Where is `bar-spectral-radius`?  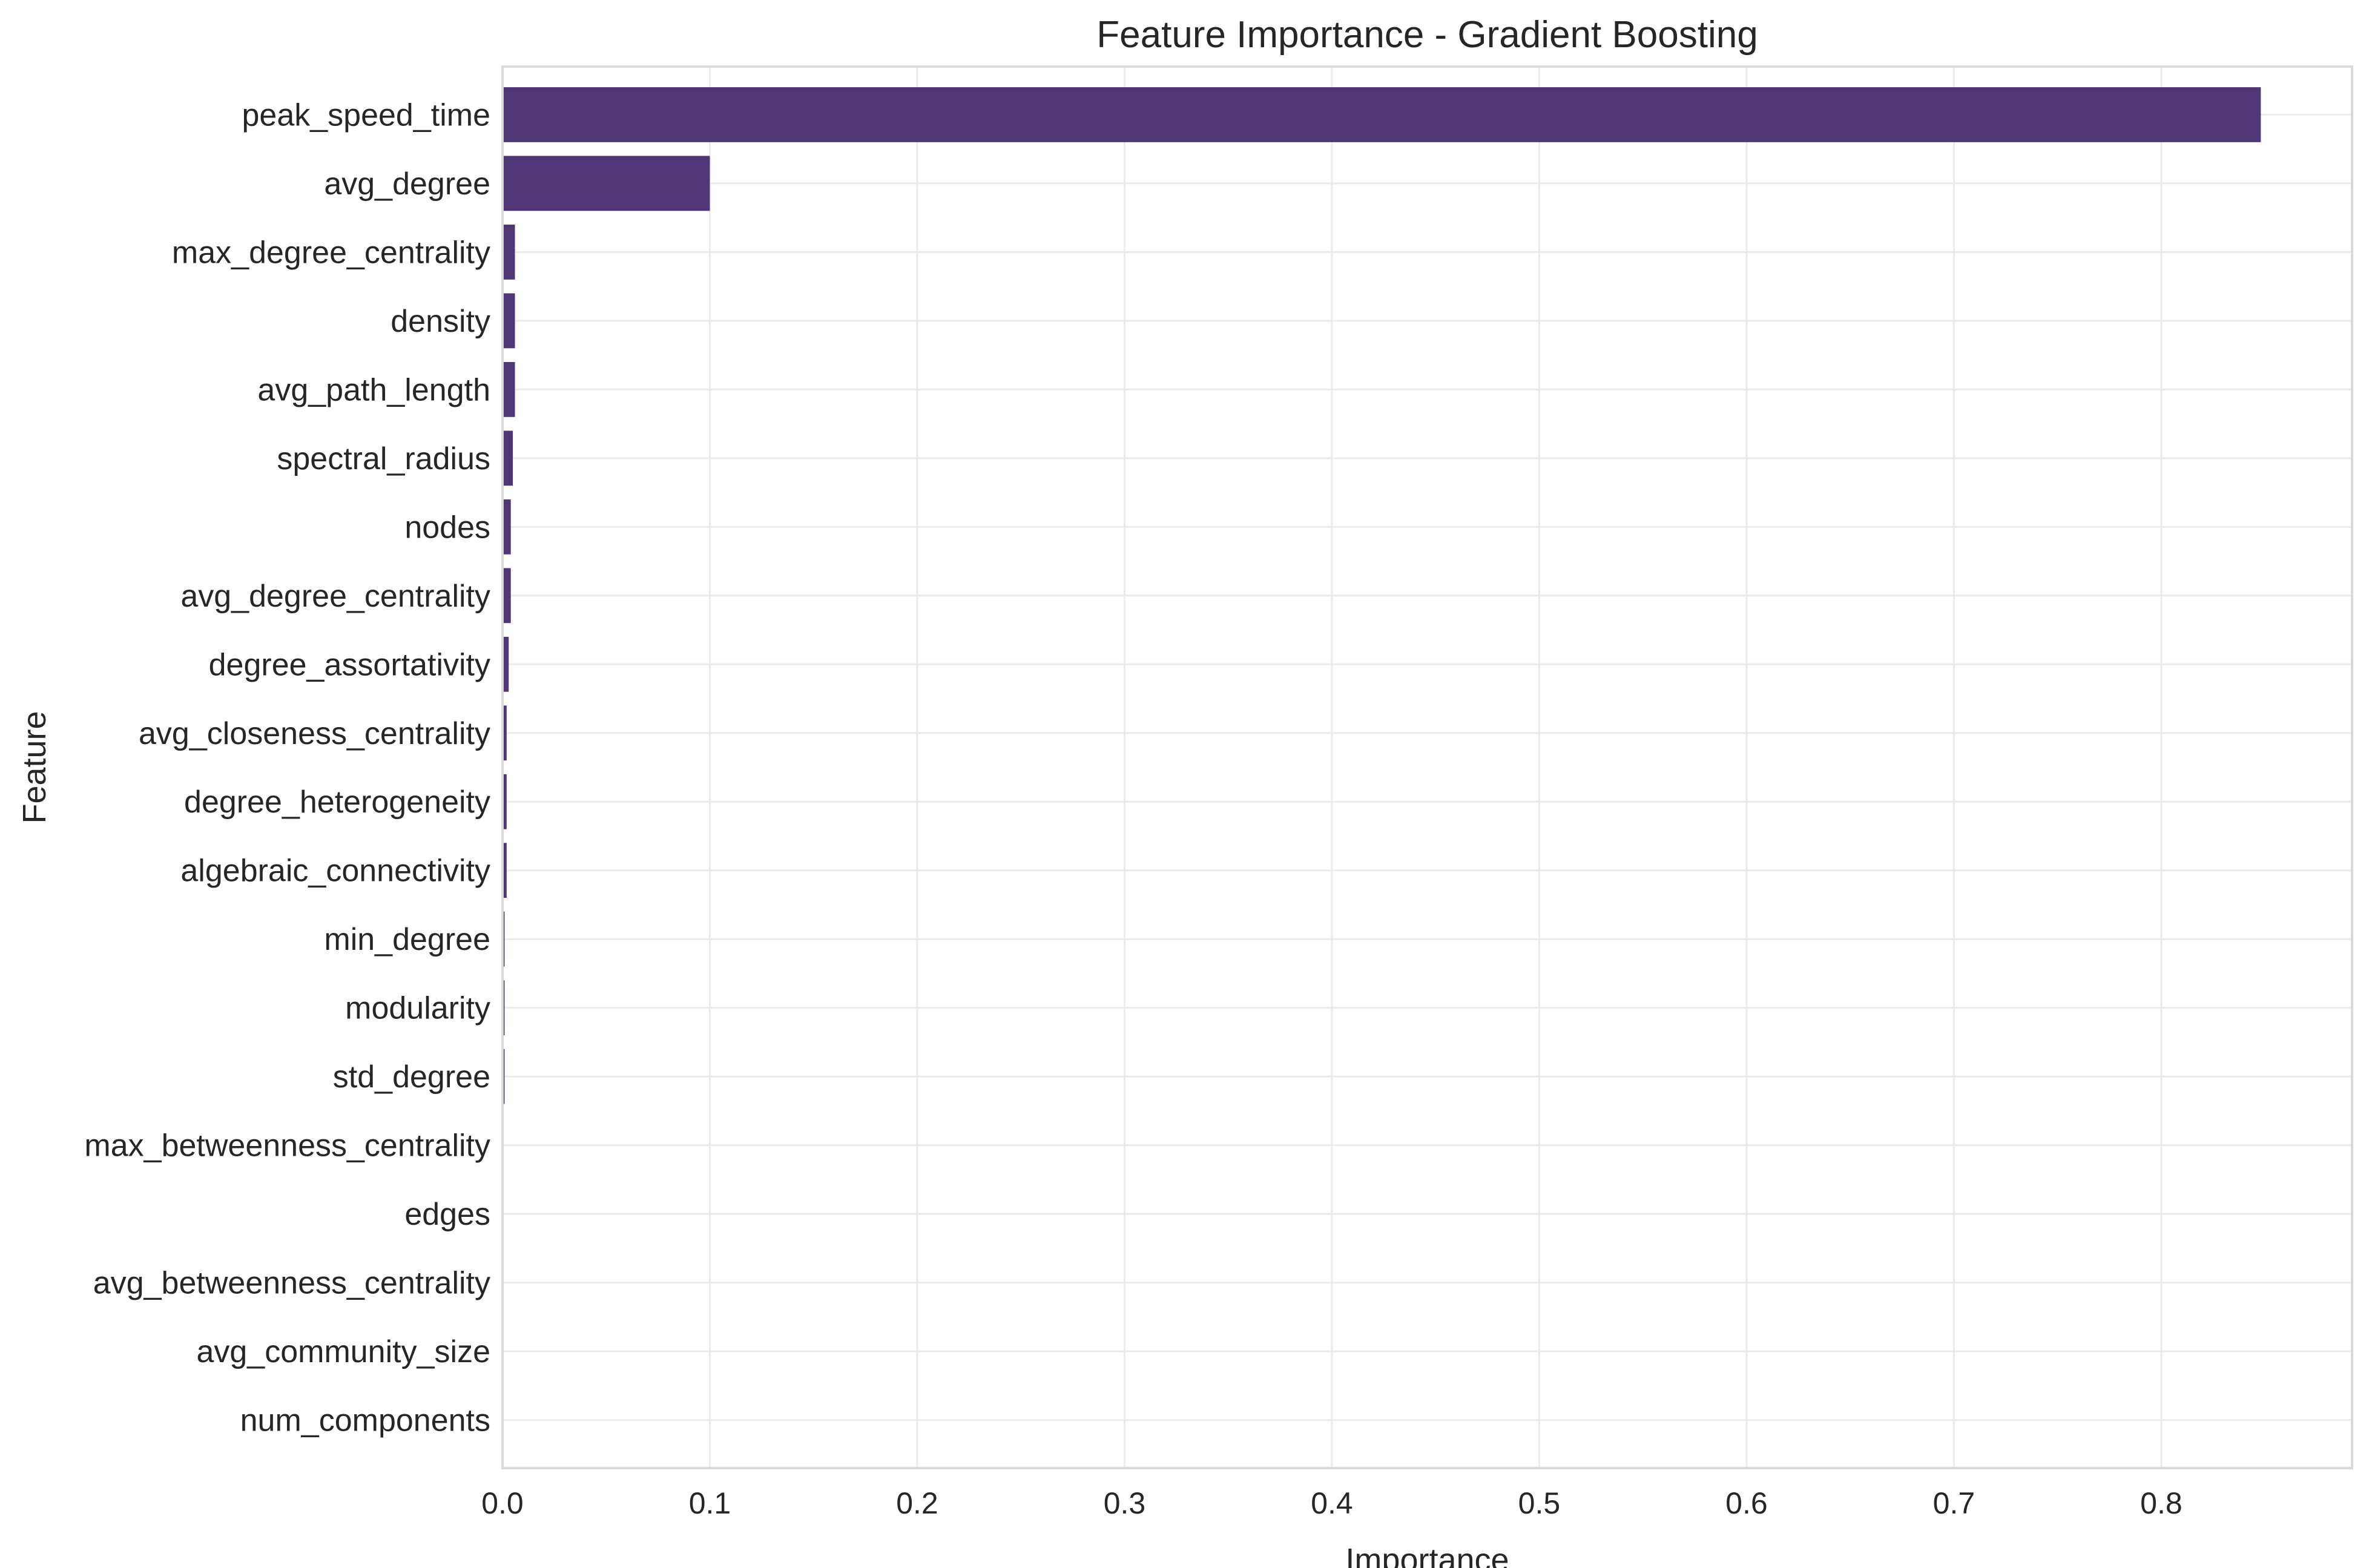 bar-spectral-radius is located at coordinates (507, 458).